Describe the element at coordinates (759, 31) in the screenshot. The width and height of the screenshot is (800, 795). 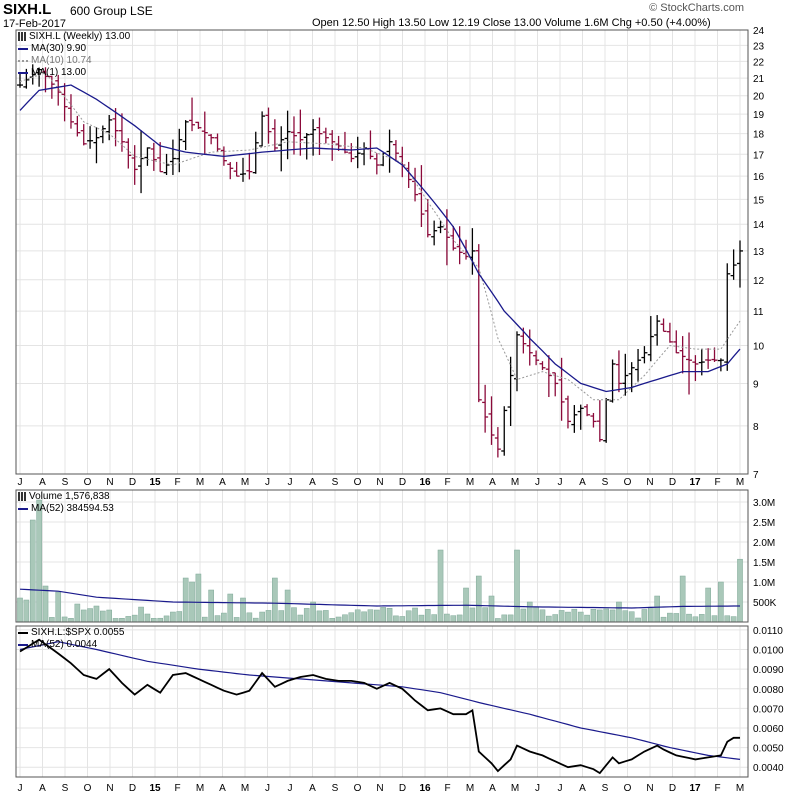
I see `price-tick-label: 24` at that location.